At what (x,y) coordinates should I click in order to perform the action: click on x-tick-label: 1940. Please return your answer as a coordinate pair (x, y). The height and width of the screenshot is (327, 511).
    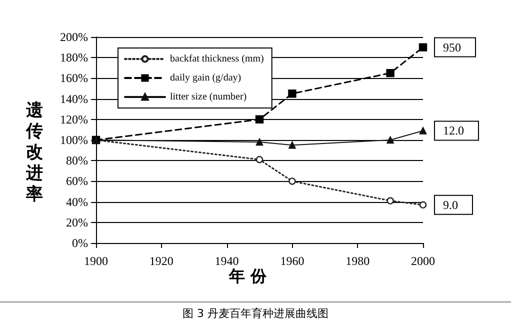
    Looking at the image, I should click on (226, 261).